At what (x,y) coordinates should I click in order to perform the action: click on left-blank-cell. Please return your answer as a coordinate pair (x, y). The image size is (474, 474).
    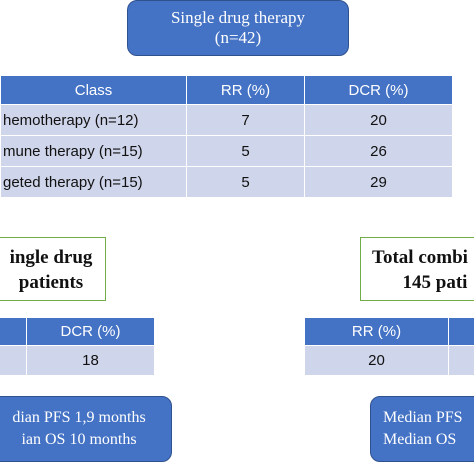
    Looking at the image, I should click on (13, 360).